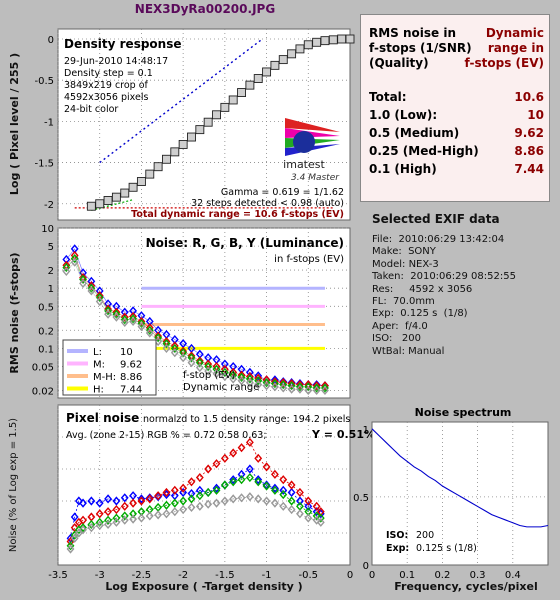 The height and width of the screenshot is (600, 560). Describe the element at coordinates (142, 575) in the screenshot. I see `pixel-xtick-label: -2.5` at that location.